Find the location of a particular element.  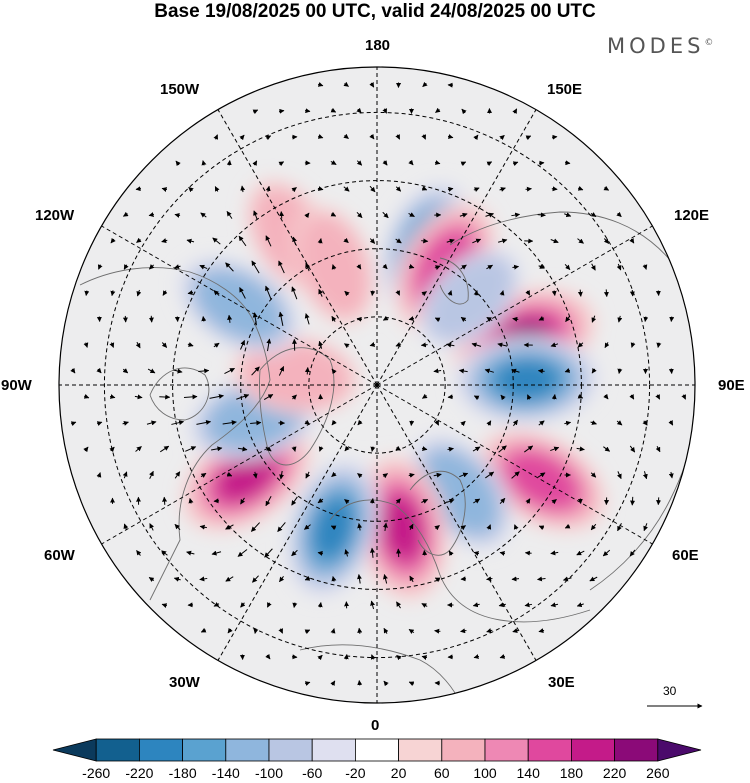

lon-label-60e: 60E is located at coordinates (685, 555).